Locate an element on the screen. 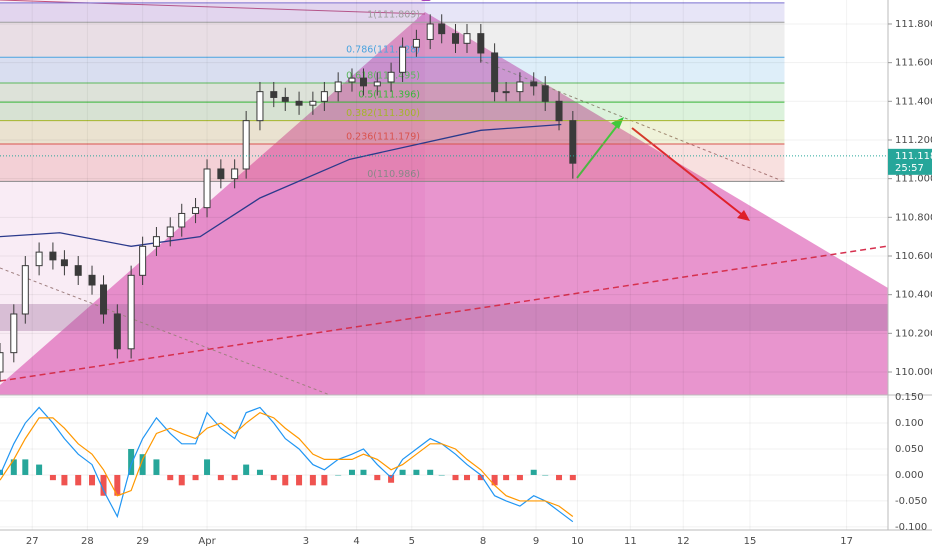 This screenshot has width=932, height=550. macd-line is located at coordinates (287, 464).